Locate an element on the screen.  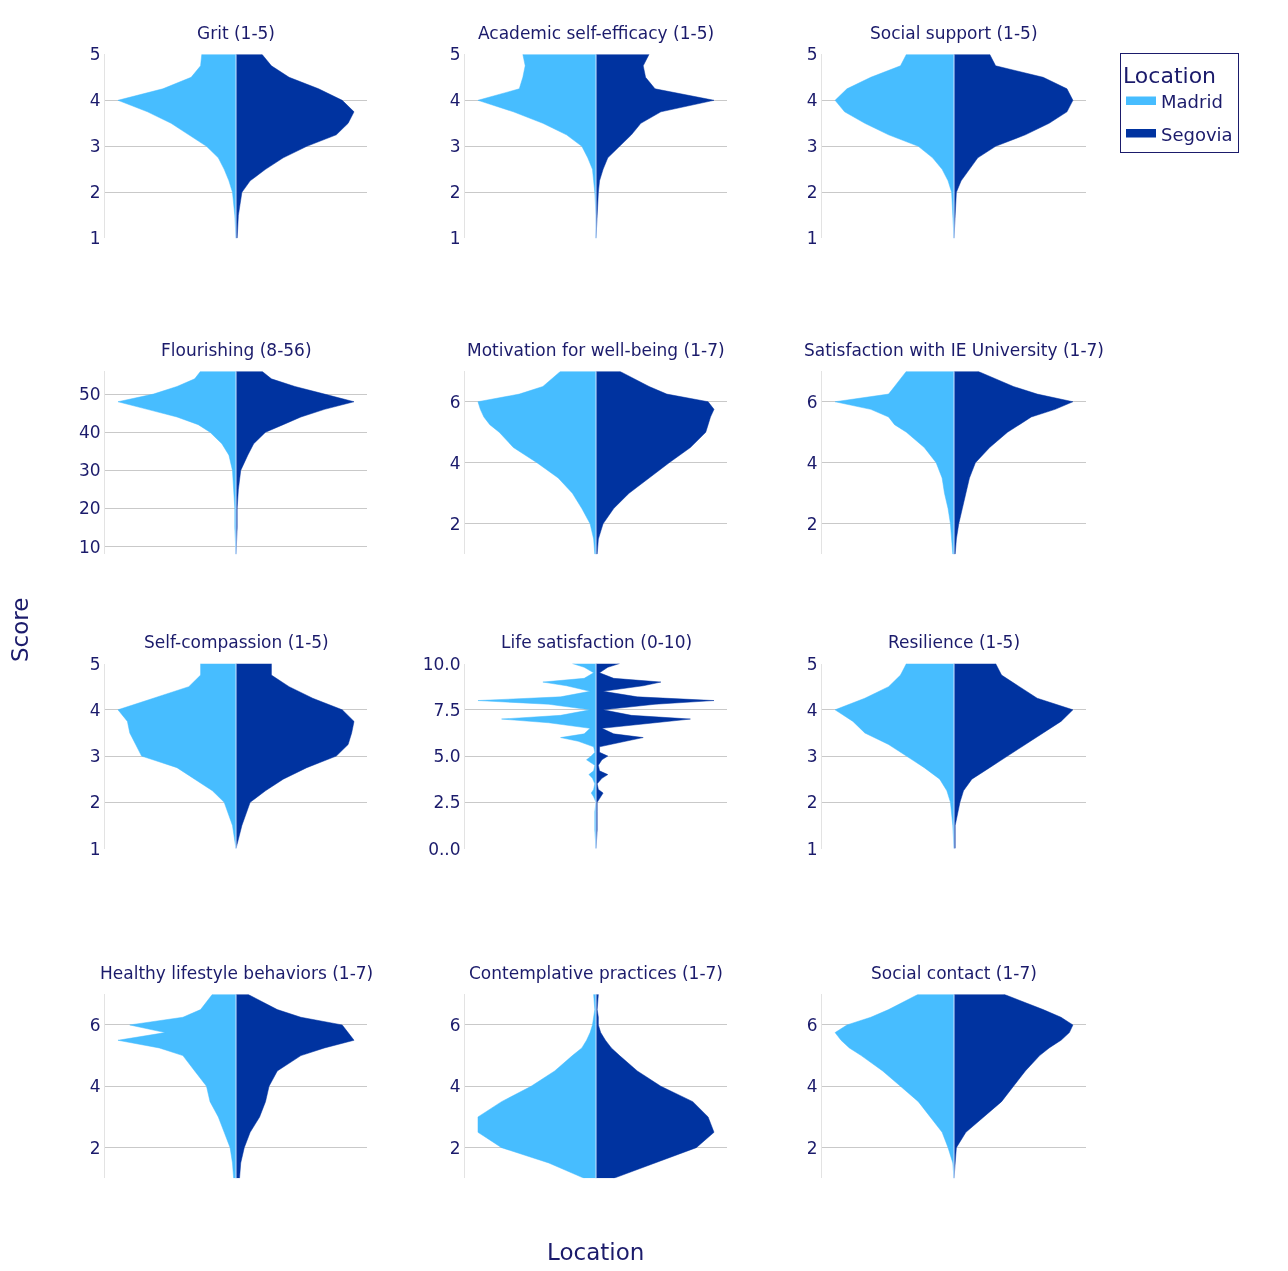
y-tick-label: 40 is located at coordinates (89, 432).